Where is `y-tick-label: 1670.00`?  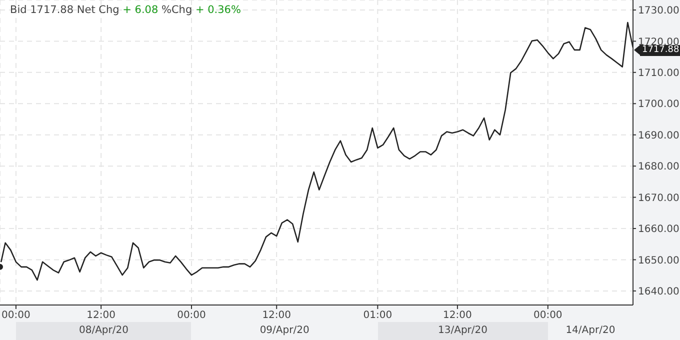
y-tick-label: 1670.00 is located at coordinates (659, 198).